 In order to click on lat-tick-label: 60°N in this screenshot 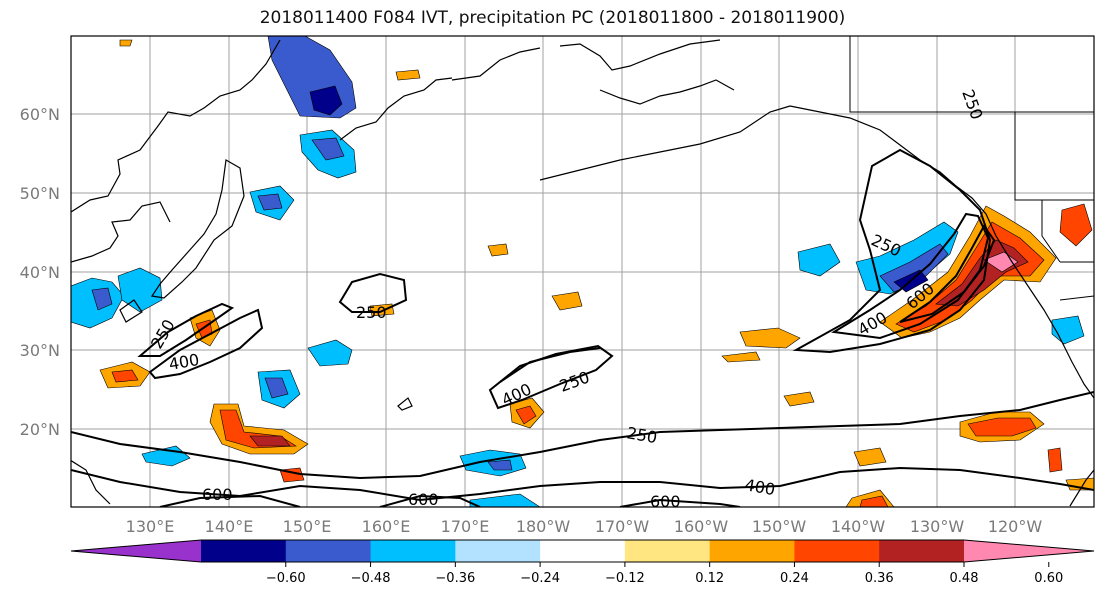, I will do `click(40, 114)`.